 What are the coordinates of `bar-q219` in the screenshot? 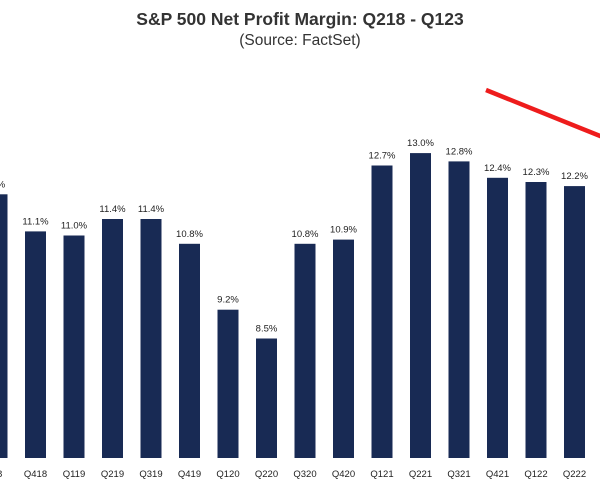 It's located at (112, 338).